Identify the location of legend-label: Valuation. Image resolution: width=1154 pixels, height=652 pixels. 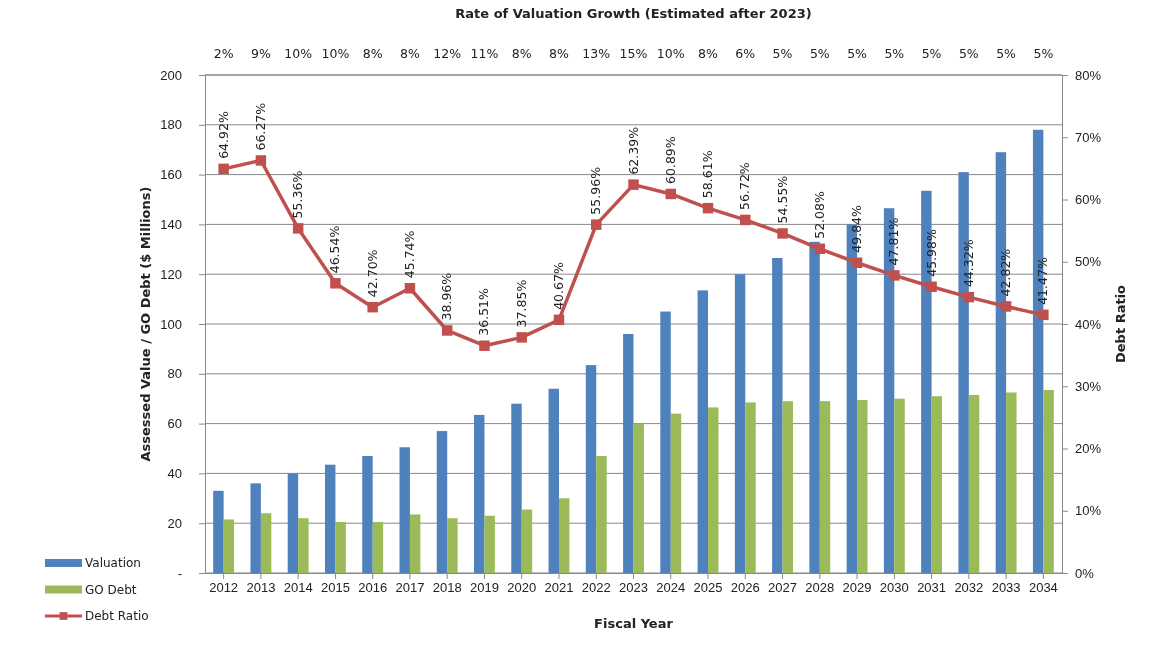
(113, 563).